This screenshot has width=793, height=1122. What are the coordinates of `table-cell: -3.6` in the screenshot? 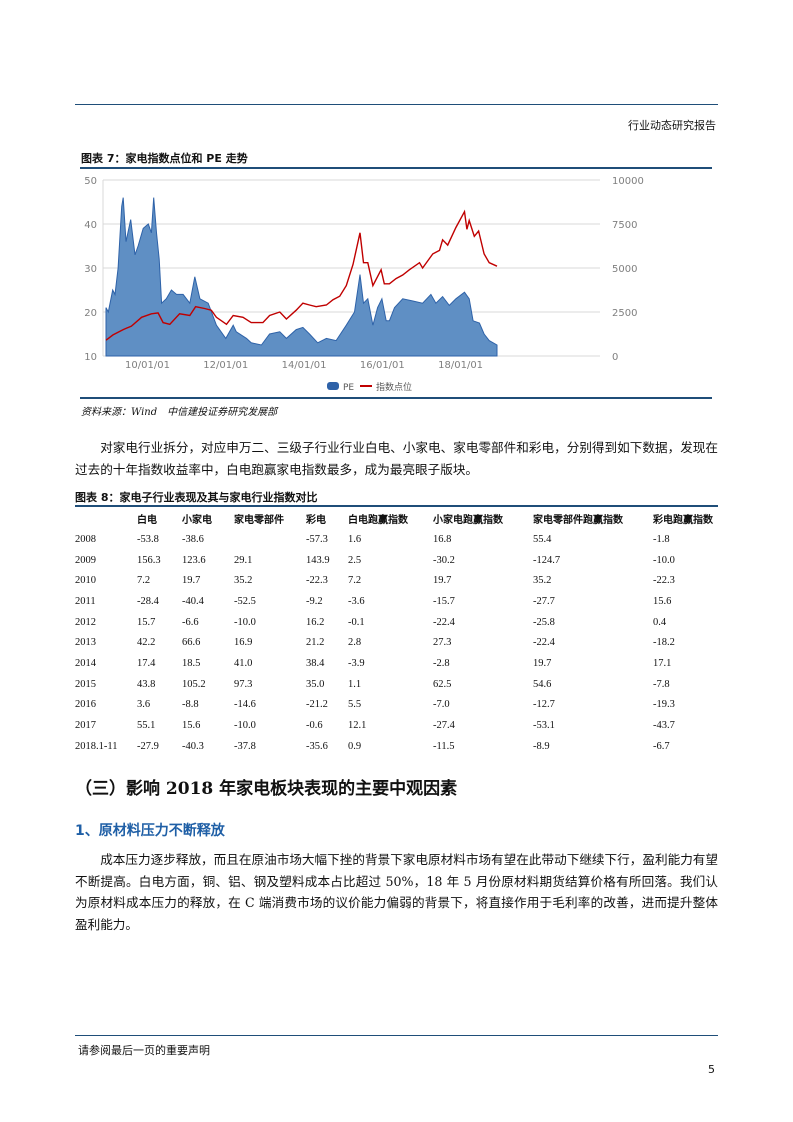 It's located at (356, 601).